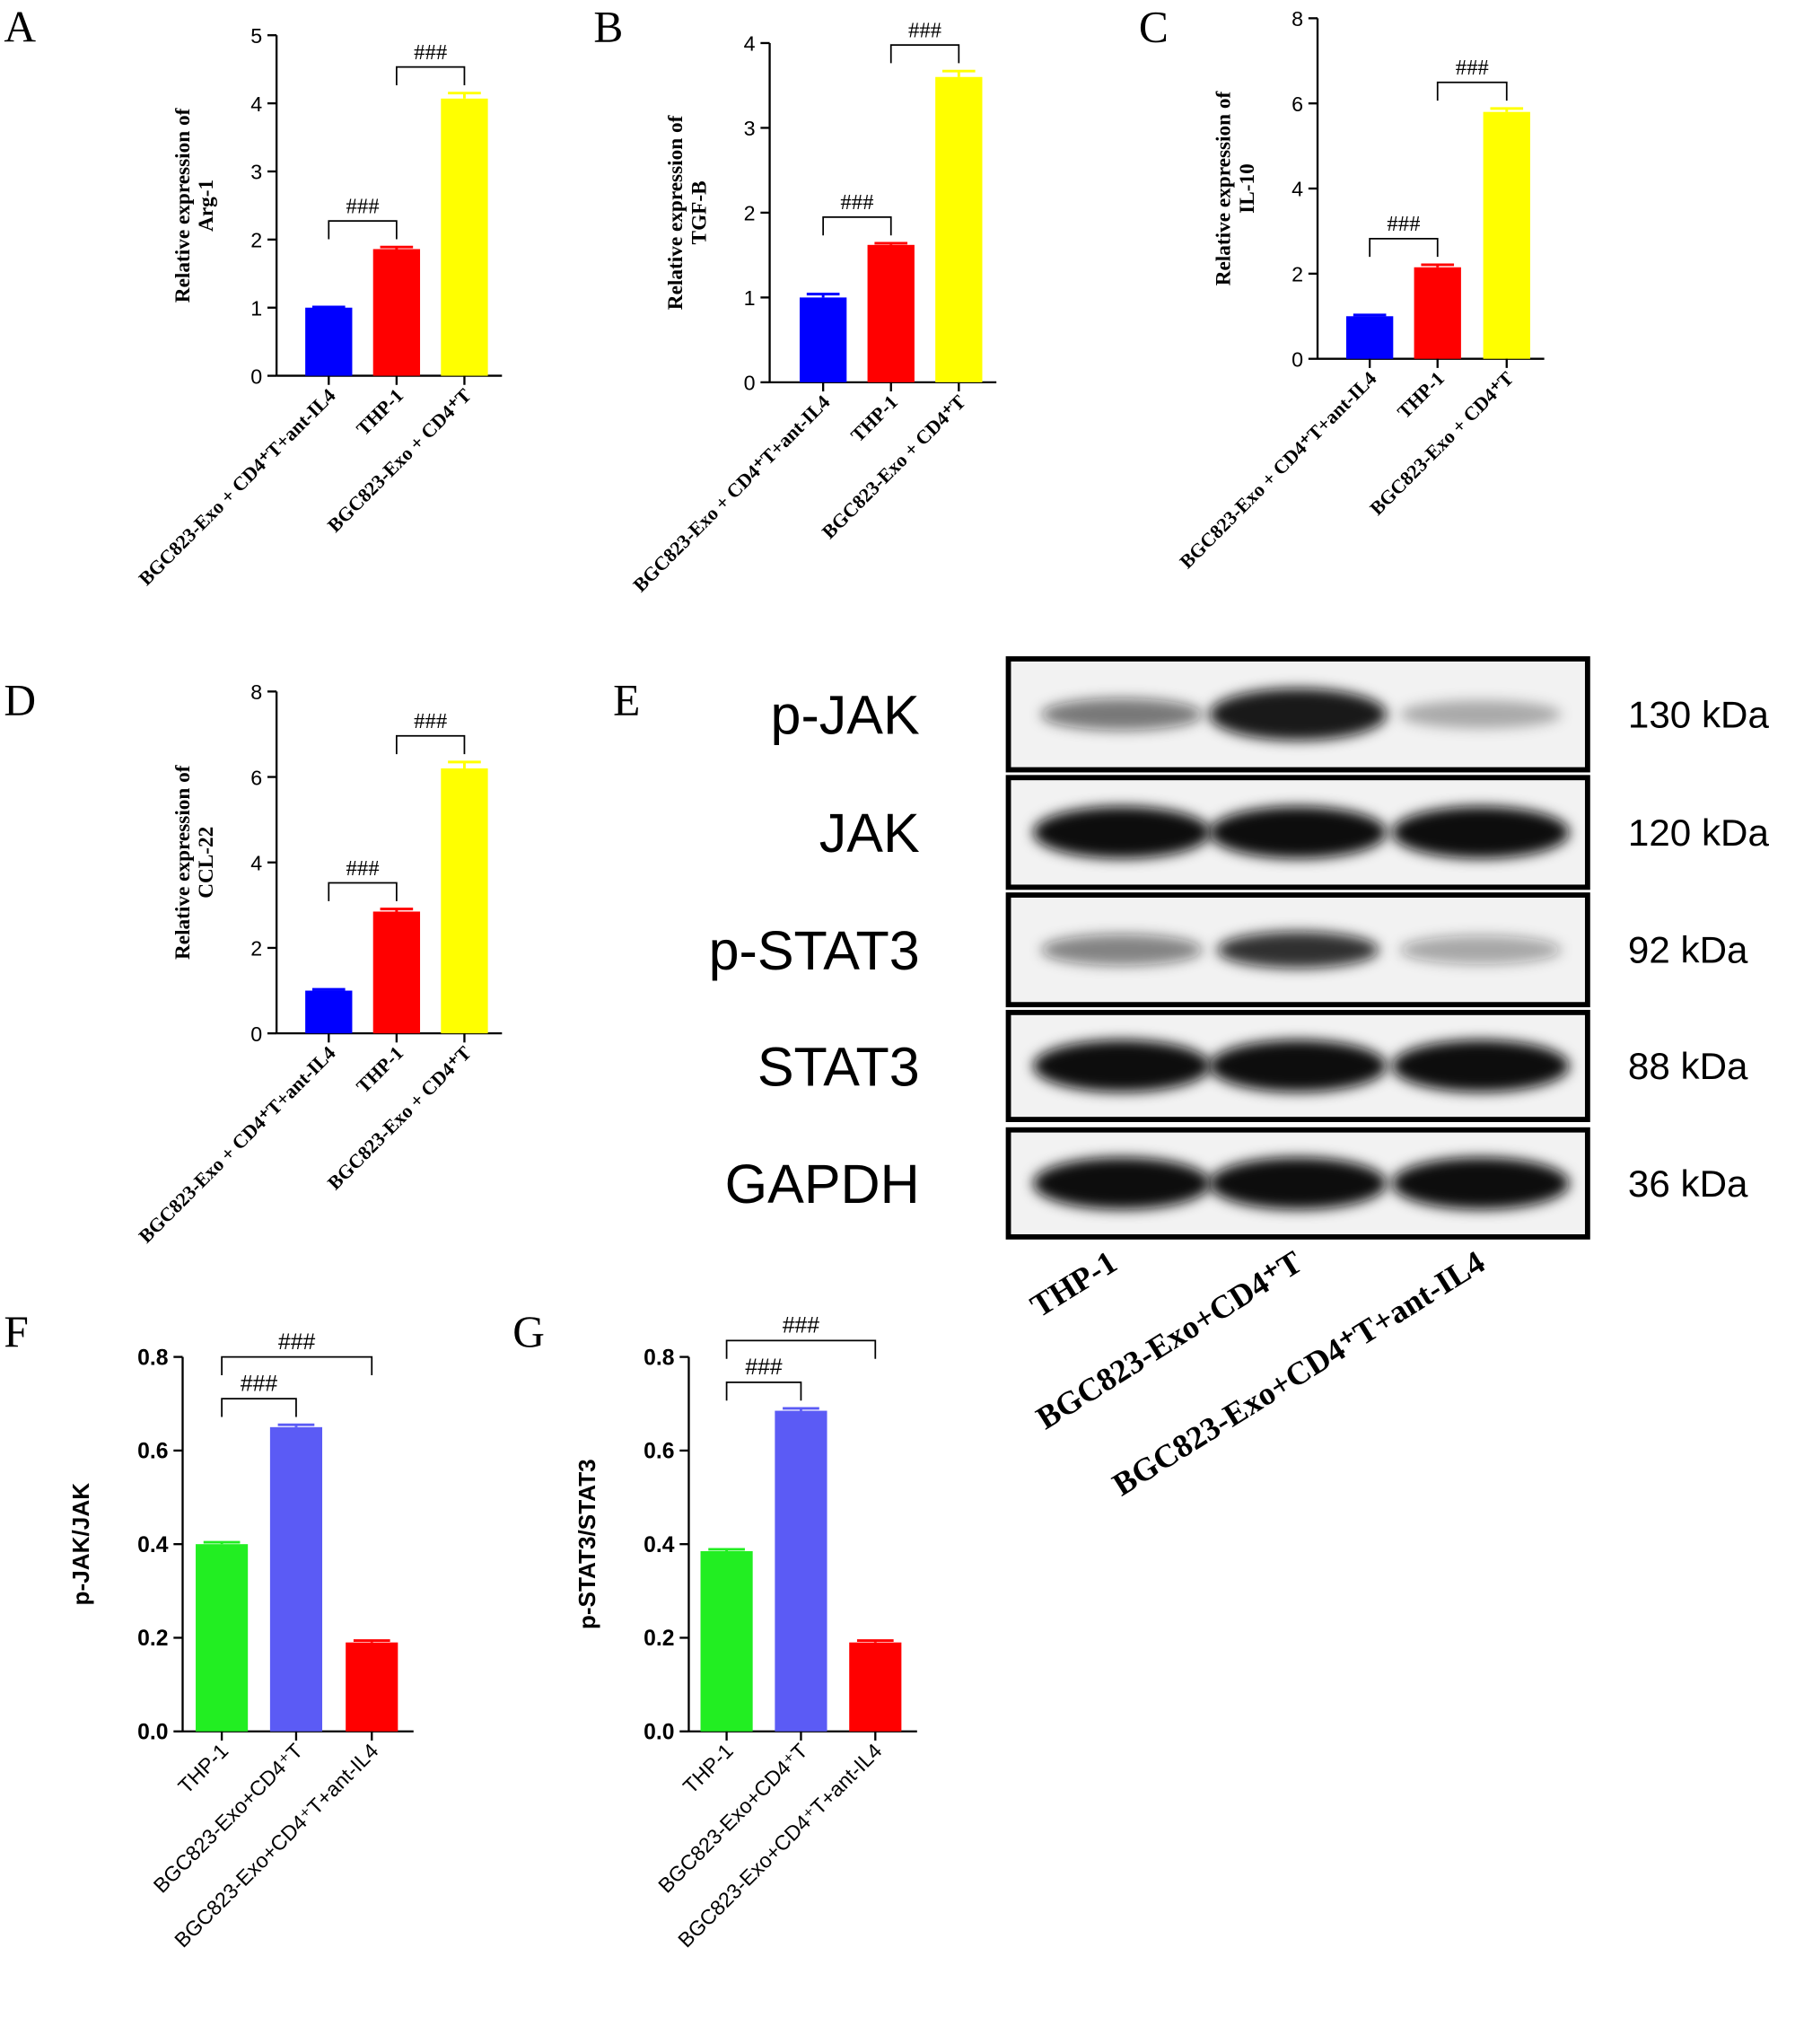 The height and width of the screenshot is (2044, 1795). I want to click on y-tick-label: 8, so click(256, 692).